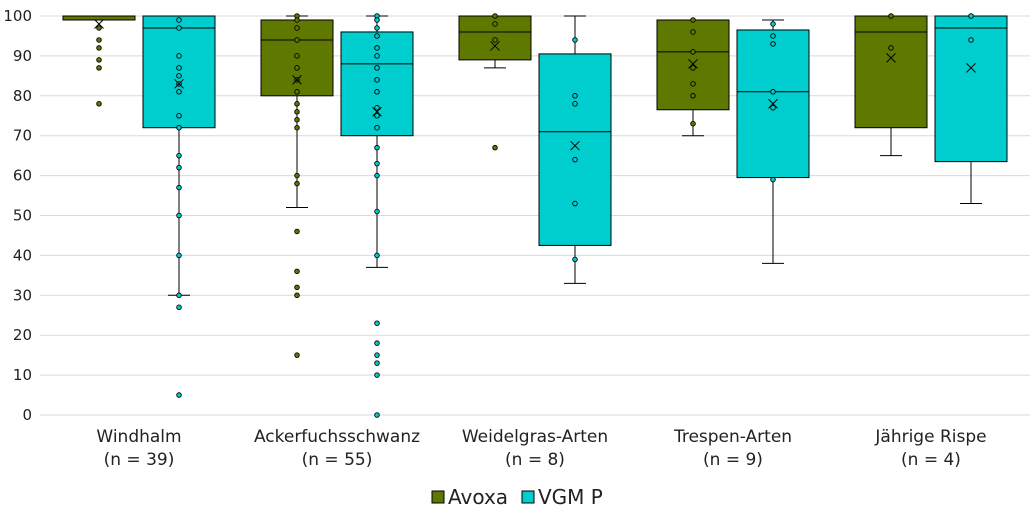  Describe the element at coordinates (478, 497) in the screenshot. I see `legend-label: Avoxa` at that location.